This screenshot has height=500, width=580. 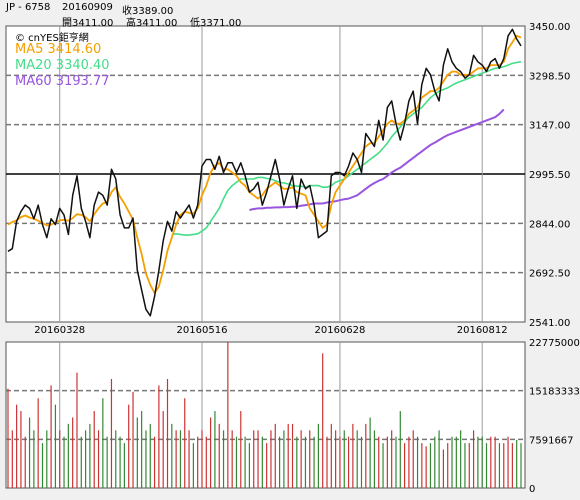 I want to click on x-tick-label: 20160628, so click(x=339, y=330).